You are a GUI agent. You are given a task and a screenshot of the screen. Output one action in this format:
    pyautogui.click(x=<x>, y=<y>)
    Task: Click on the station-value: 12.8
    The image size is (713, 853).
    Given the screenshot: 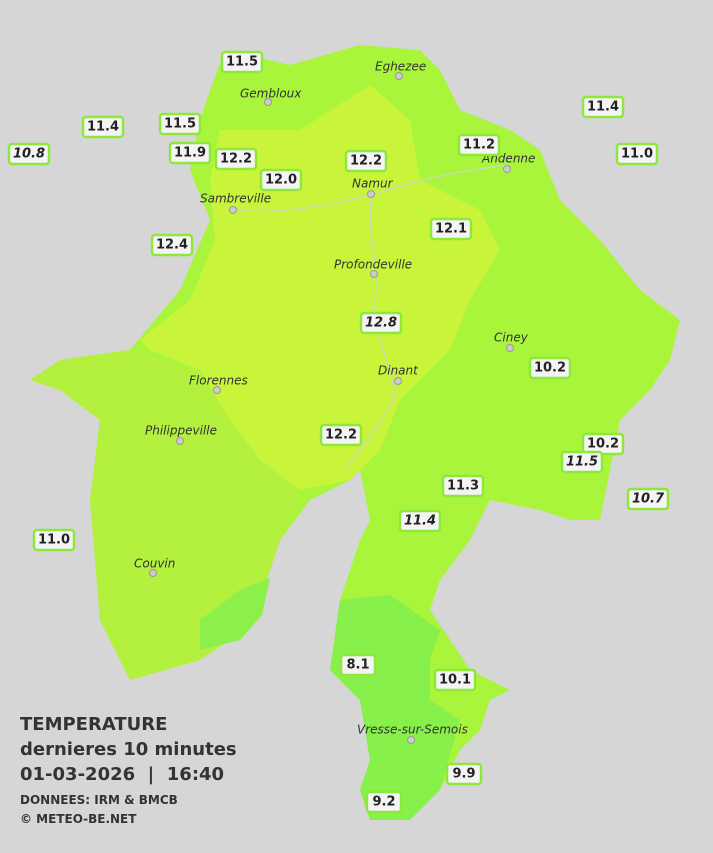 What is the action you would take?
    pyautogui.click(x=381, y=323)
    